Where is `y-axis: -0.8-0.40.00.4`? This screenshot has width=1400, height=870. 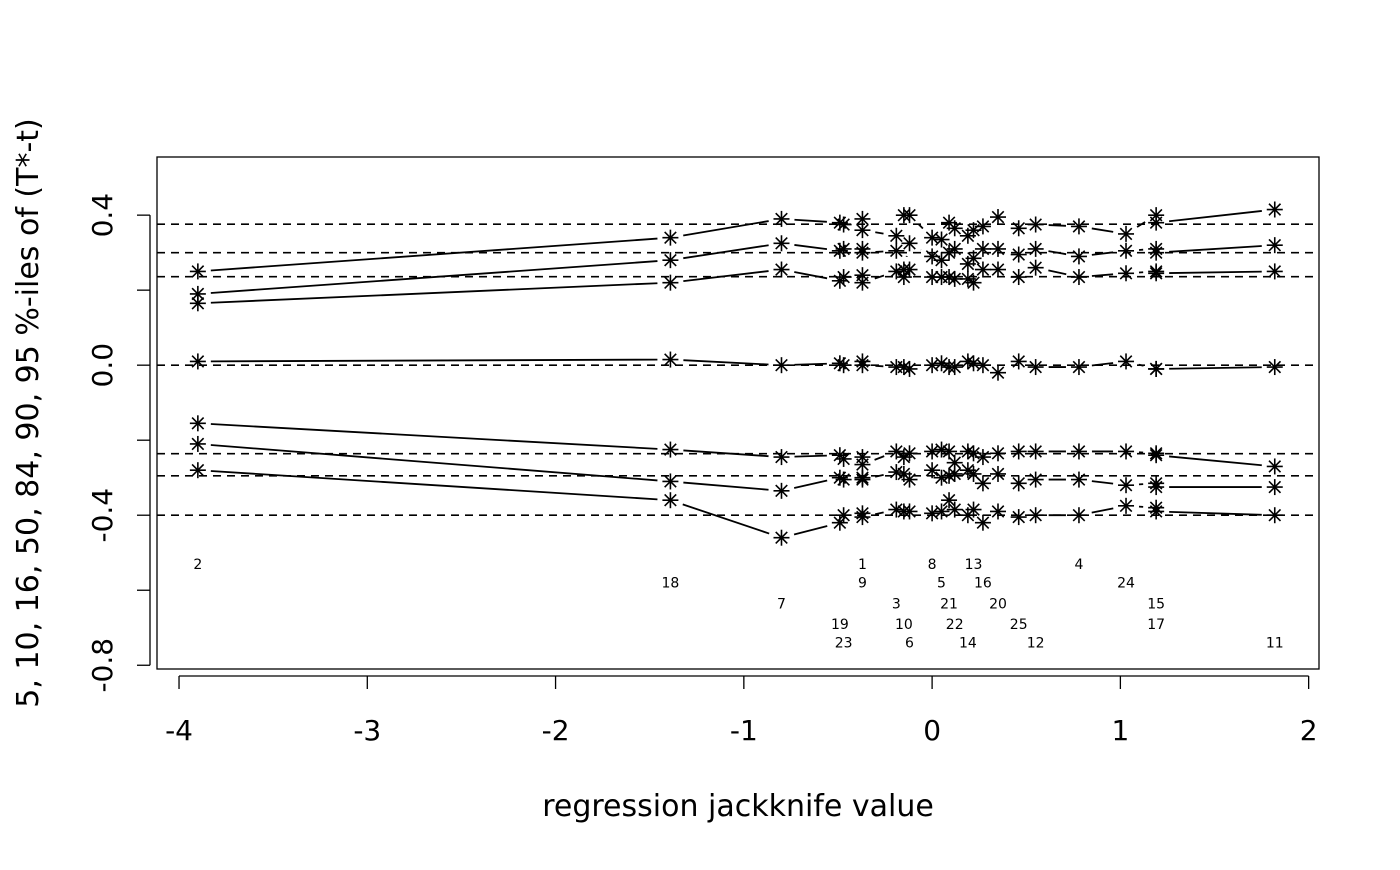 y-axis: -0.8-0.40.00.4 is located at coordinates (118, 443).